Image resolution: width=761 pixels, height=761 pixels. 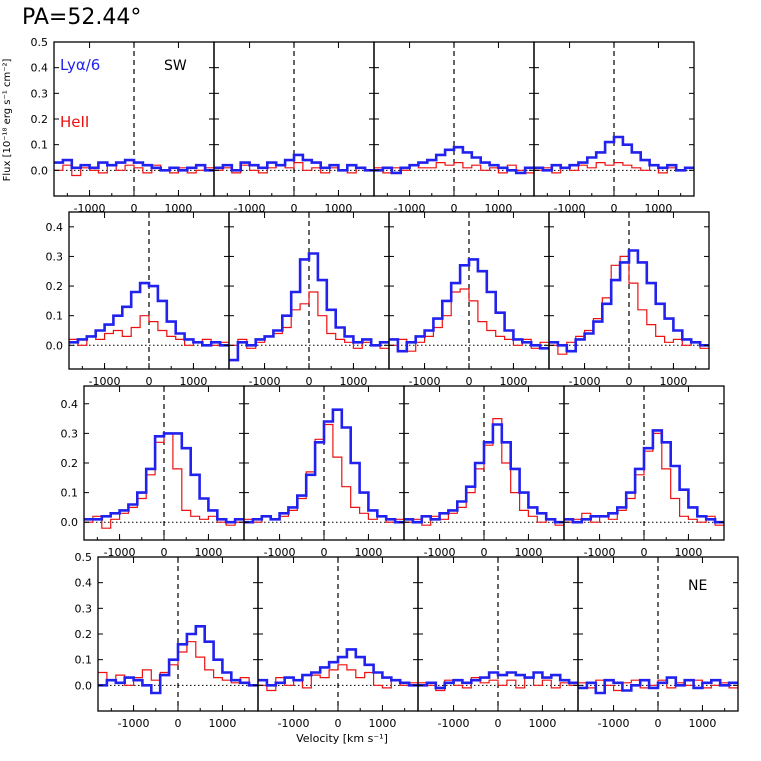 What do you see at coordinates (82, 17) in the screenshot?
I see `page-title: PA=52.44°` at bounding box center [82, 17].